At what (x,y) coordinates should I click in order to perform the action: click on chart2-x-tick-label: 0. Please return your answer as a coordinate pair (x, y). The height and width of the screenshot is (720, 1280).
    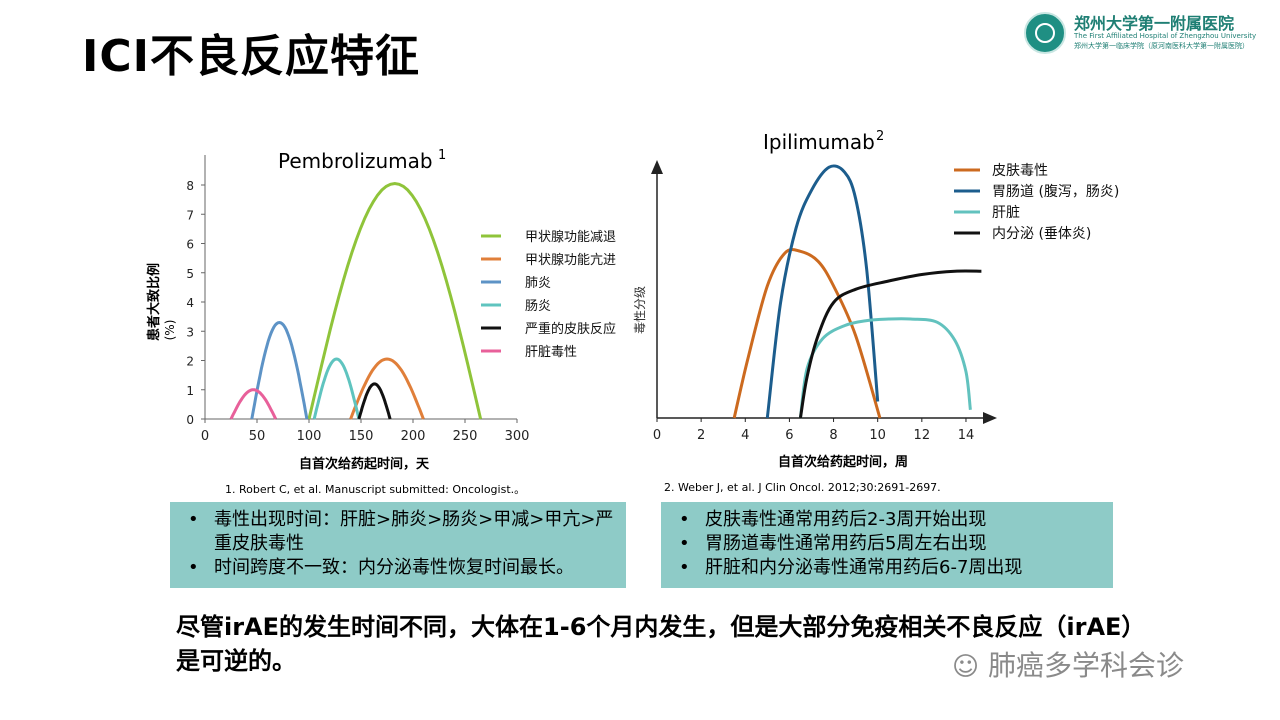
    Looking at the image, I should click on (657, 435).